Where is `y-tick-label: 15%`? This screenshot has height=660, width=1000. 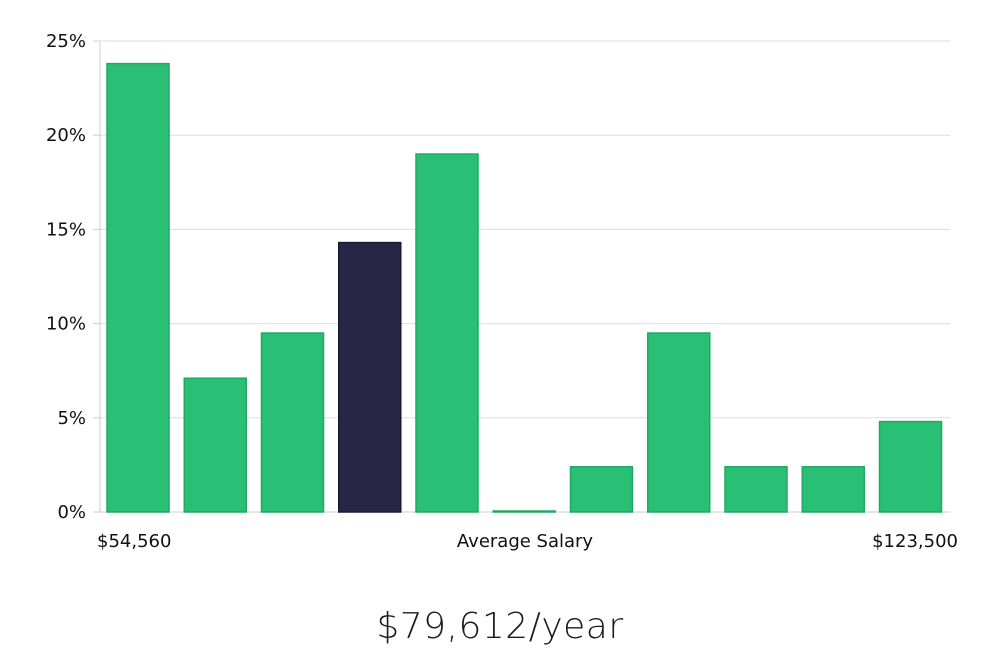 y-tick-label: 15% is located at coordinates (66, 229).